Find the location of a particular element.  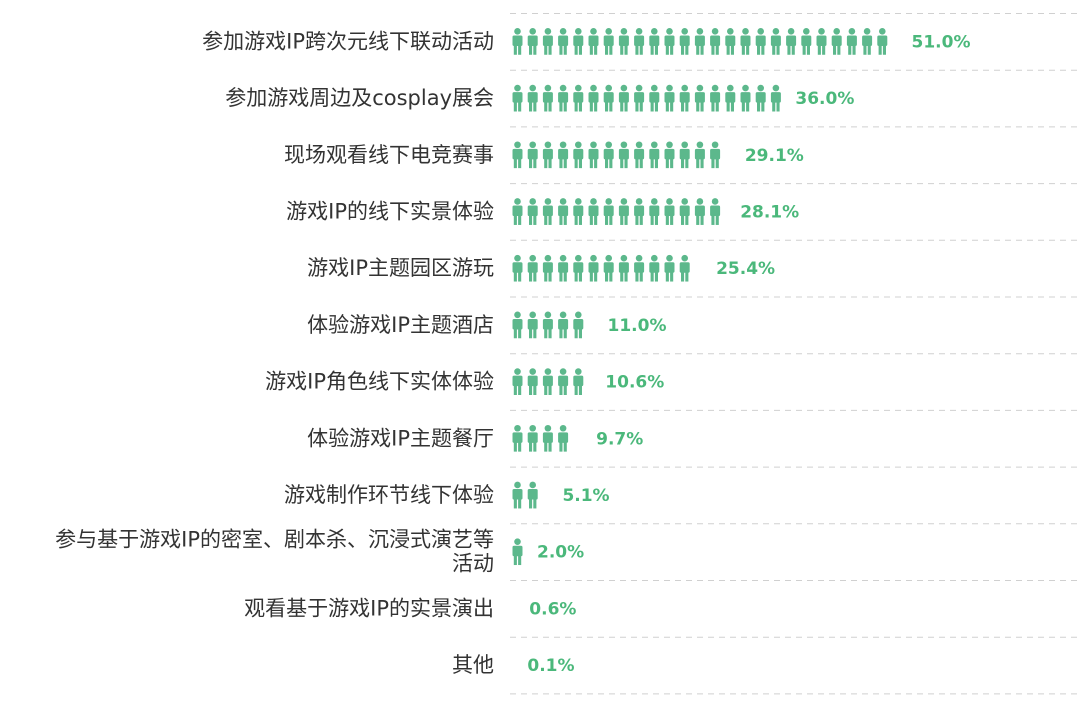

value-label: 10.6% is located at coordinates (634, 383).